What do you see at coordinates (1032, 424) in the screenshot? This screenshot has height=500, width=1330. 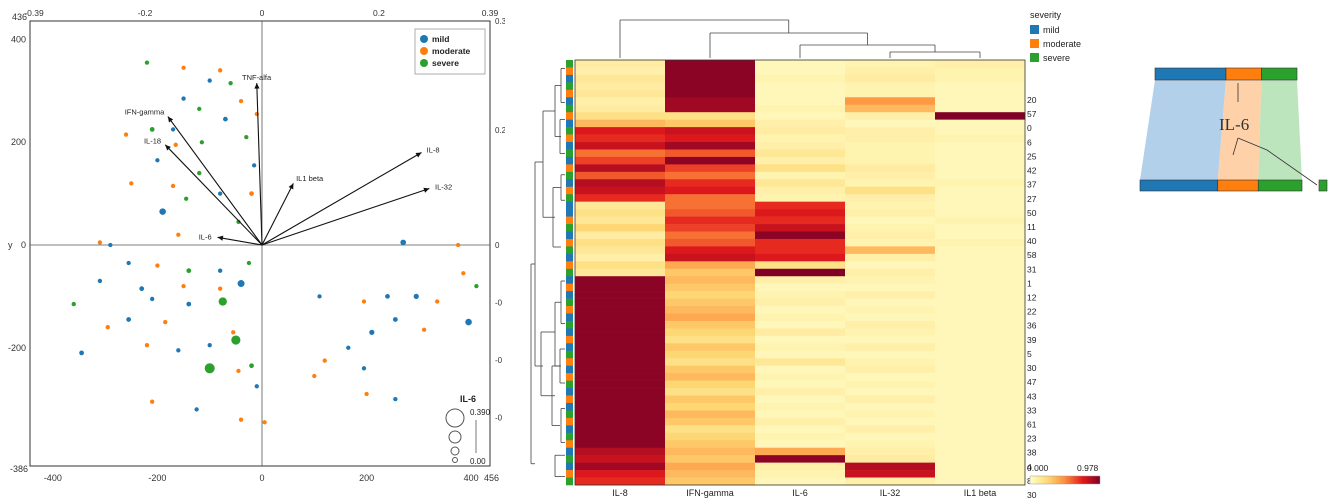 I see `heatmap-row-label: 61` at bounding box center [1032, 424].